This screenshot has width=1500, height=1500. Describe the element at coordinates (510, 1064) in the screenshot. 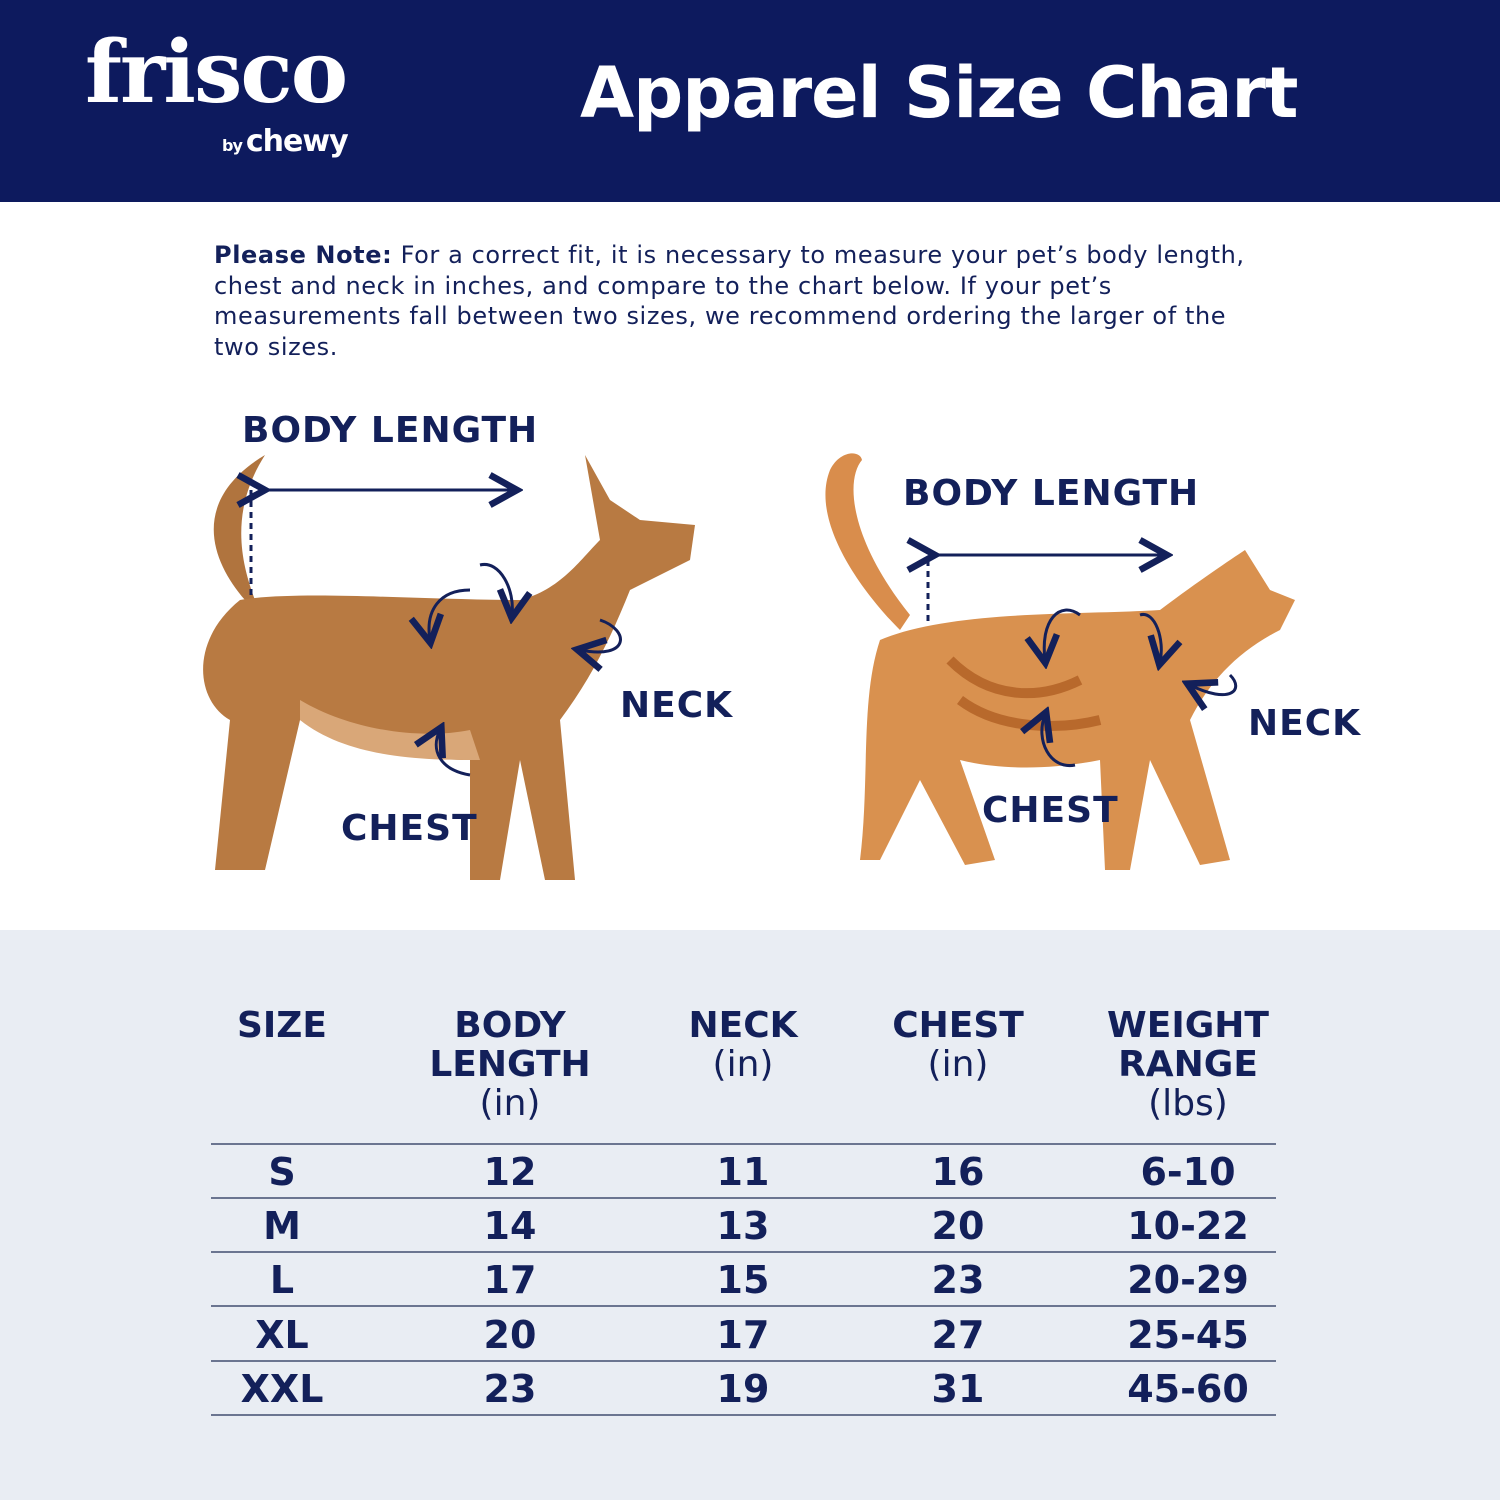

I see `col-header-body-length: BODY LENGTH (in)` at that location.